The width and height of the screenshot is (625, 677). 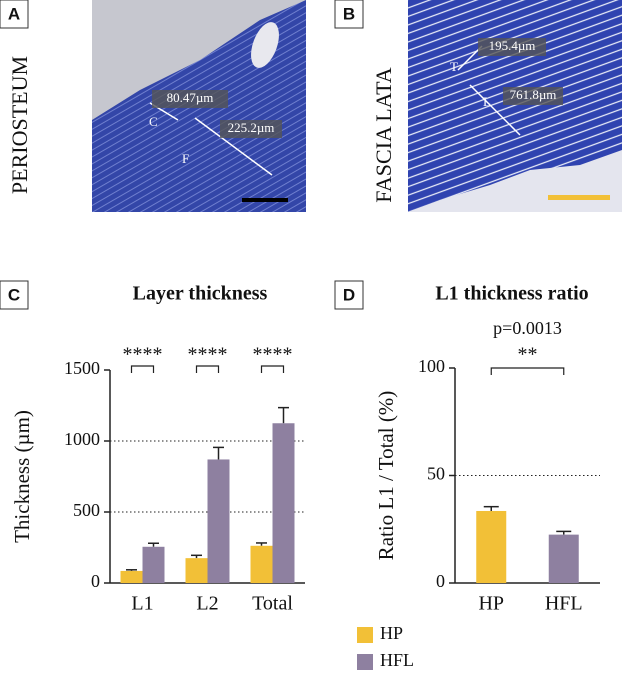 What do you see at coordinates (487, 101) in the screenshot?
I see `annotation: L` at bounding box center [487, 101].